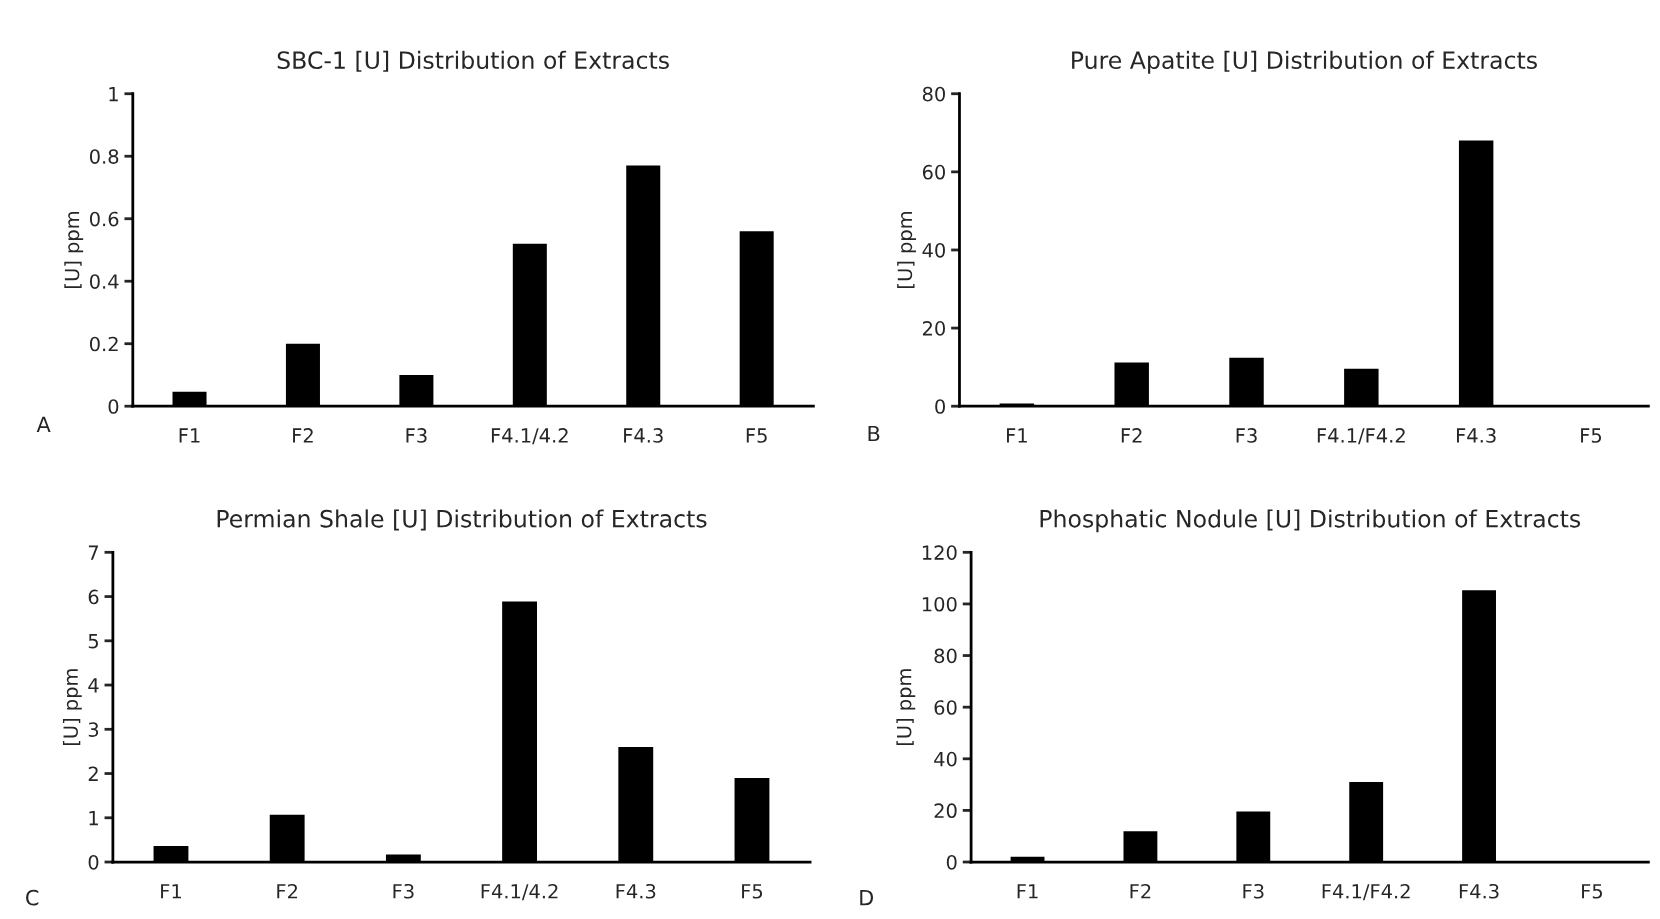 The width and height of the screenshot is (1660, 919). Describe the element at coordinates (462, 520) in the screenshot. I see `chart-title: Permian Shale [U] Distribution of Extracts` at that location.